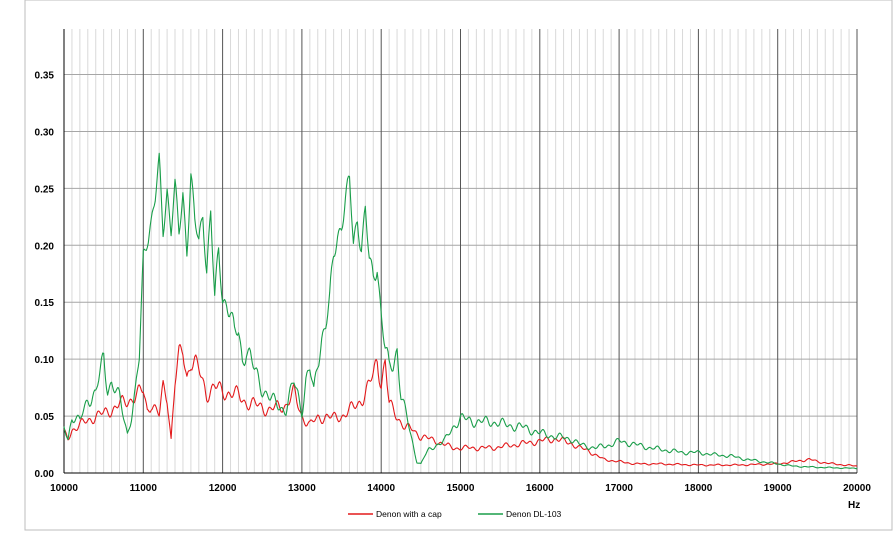 This screenshot has width=894, height=543. What do you see at coordinates (45, 132) in the screenshot?
I see `y-tick-label: 0.30` at bounding box center [45, 132].